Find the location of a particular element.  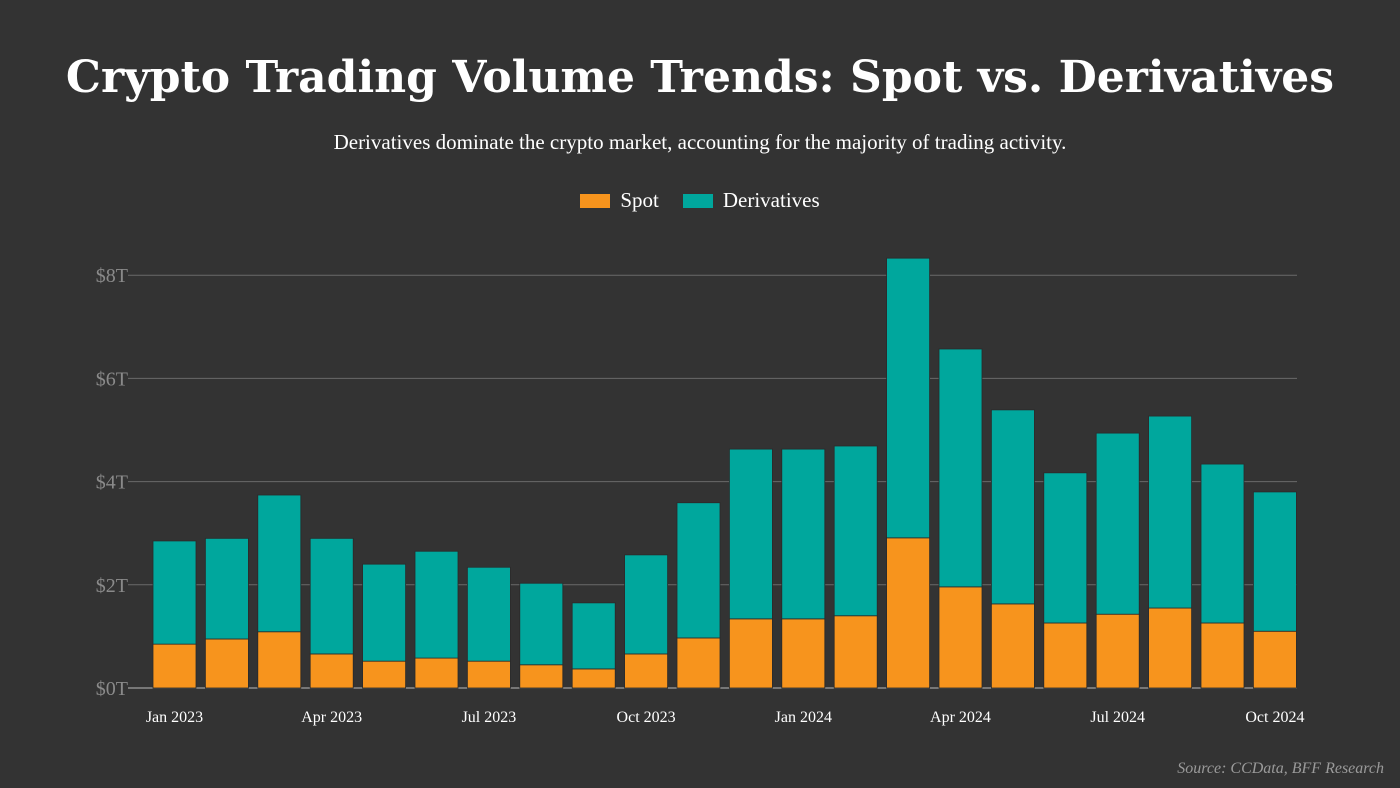

x-tick-label: Apr 2023 is located at coordinates (331, 717).